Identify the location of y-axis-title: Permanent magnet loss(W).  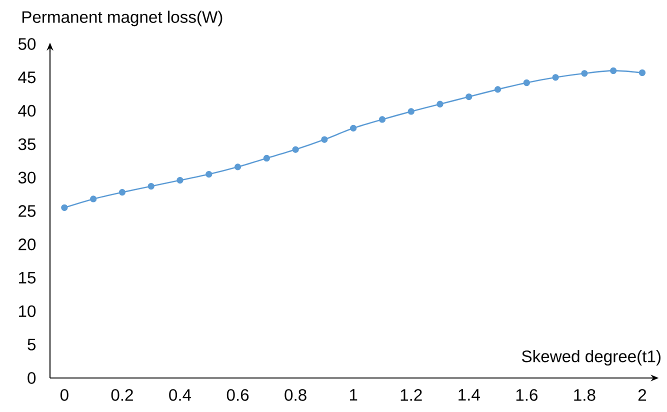
(122, 18).